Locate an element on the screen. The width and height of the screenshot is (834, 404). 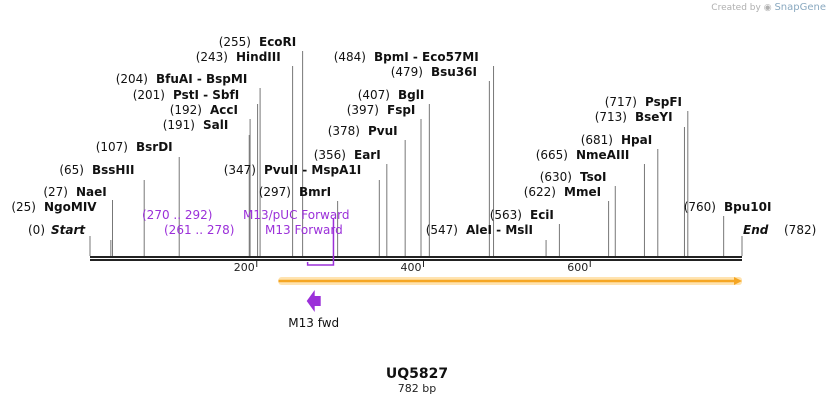
site-pos-bpmi-eco57mi: (484) is located at coordinates (350, 57).